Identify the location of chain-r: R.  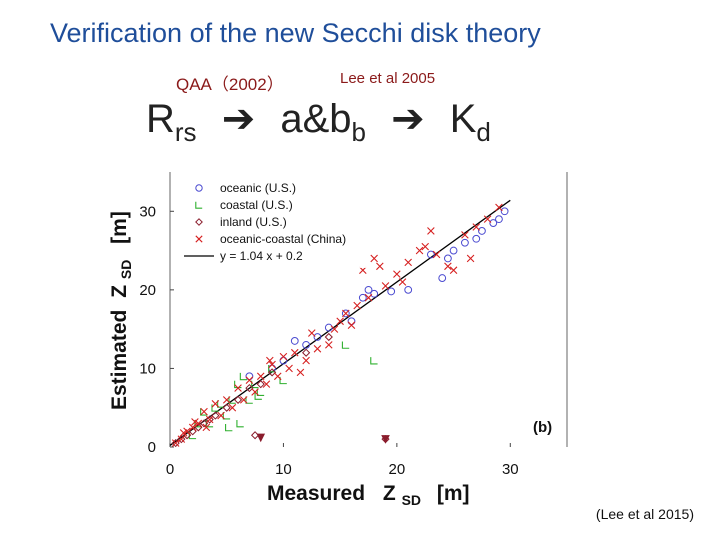
(160, 119).